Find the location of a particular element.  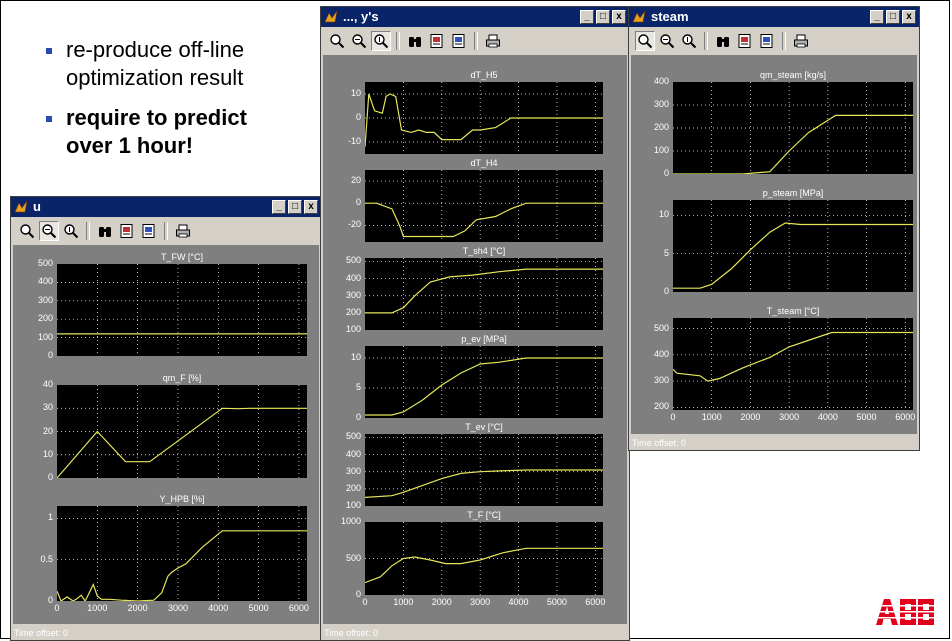

save-axes-icon is located at coordinates (744, 41).